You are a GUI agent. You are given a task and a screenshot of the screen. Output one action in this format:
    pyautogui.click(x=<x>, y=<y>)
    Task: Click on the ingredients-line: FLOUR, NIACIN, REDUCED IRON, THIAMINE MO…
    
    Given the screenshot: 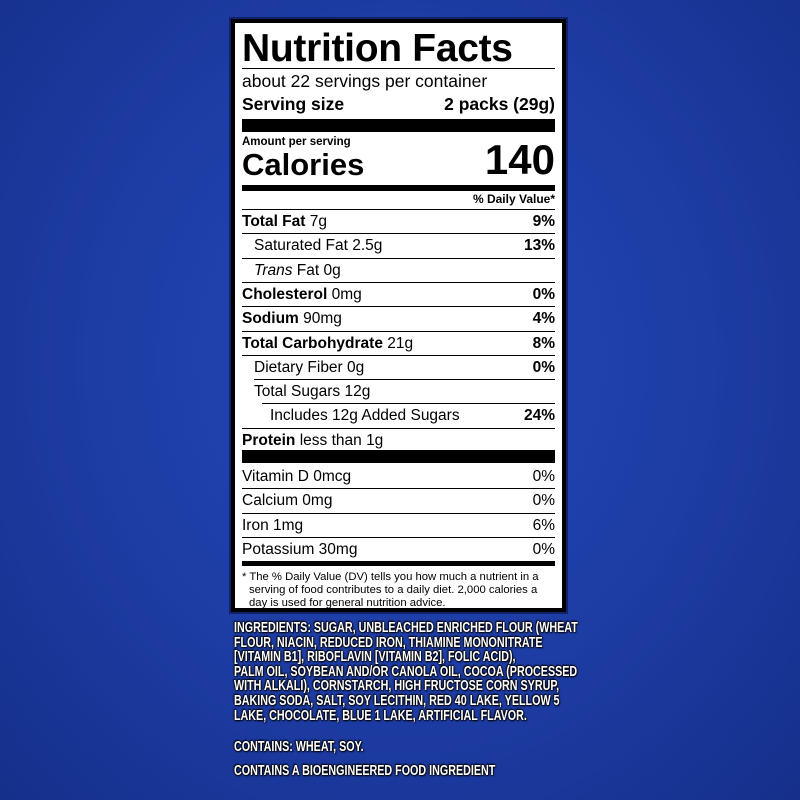 What is the action you would take?
    pyautogui.click(x=388, y=642)
    